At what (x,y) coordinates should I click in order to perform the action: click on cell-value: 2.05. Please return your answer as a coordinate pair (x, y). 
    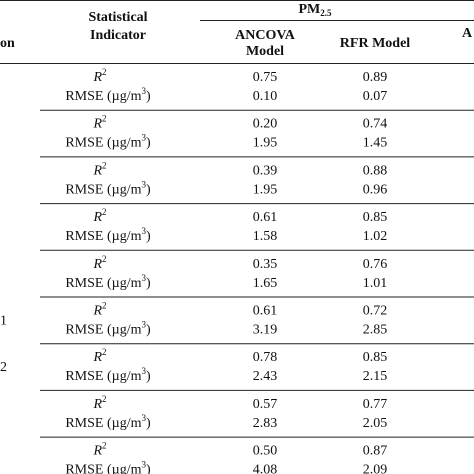
    Looking at the image, I should click on (375, 423).